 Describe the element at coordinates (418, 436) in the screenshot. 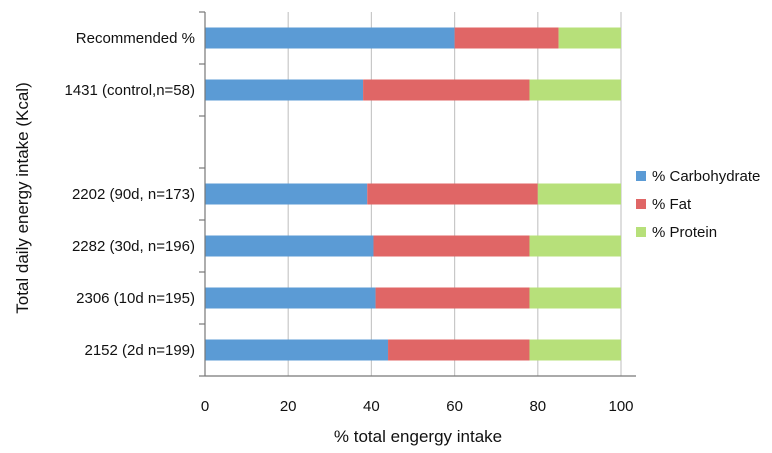

I see `x-axis-title: % total engergy intake` at that location.